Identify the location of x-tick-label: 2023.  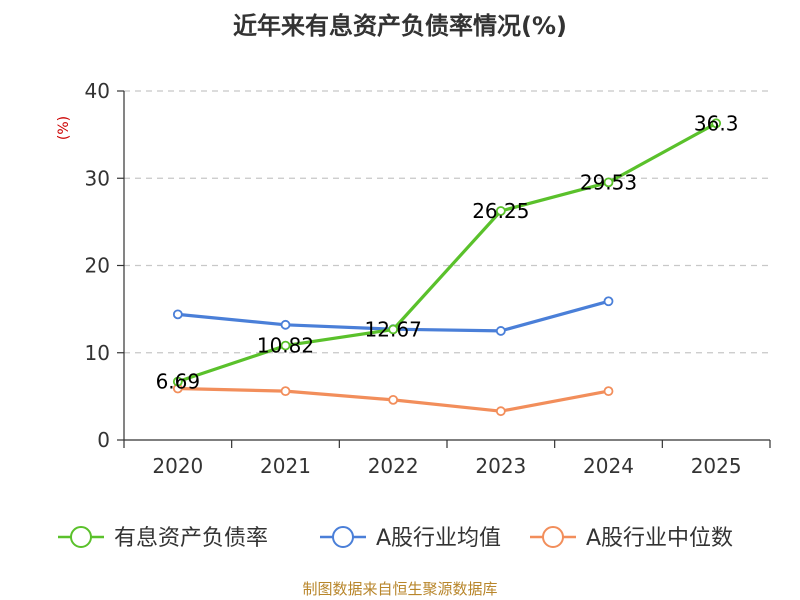
(500, 466).